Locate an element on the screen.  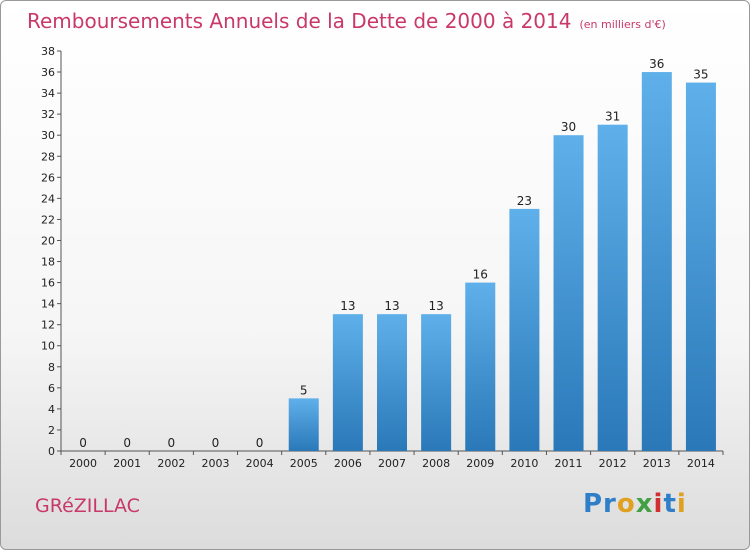
y-tick-label: 18 is located at coordinates (48, 262).